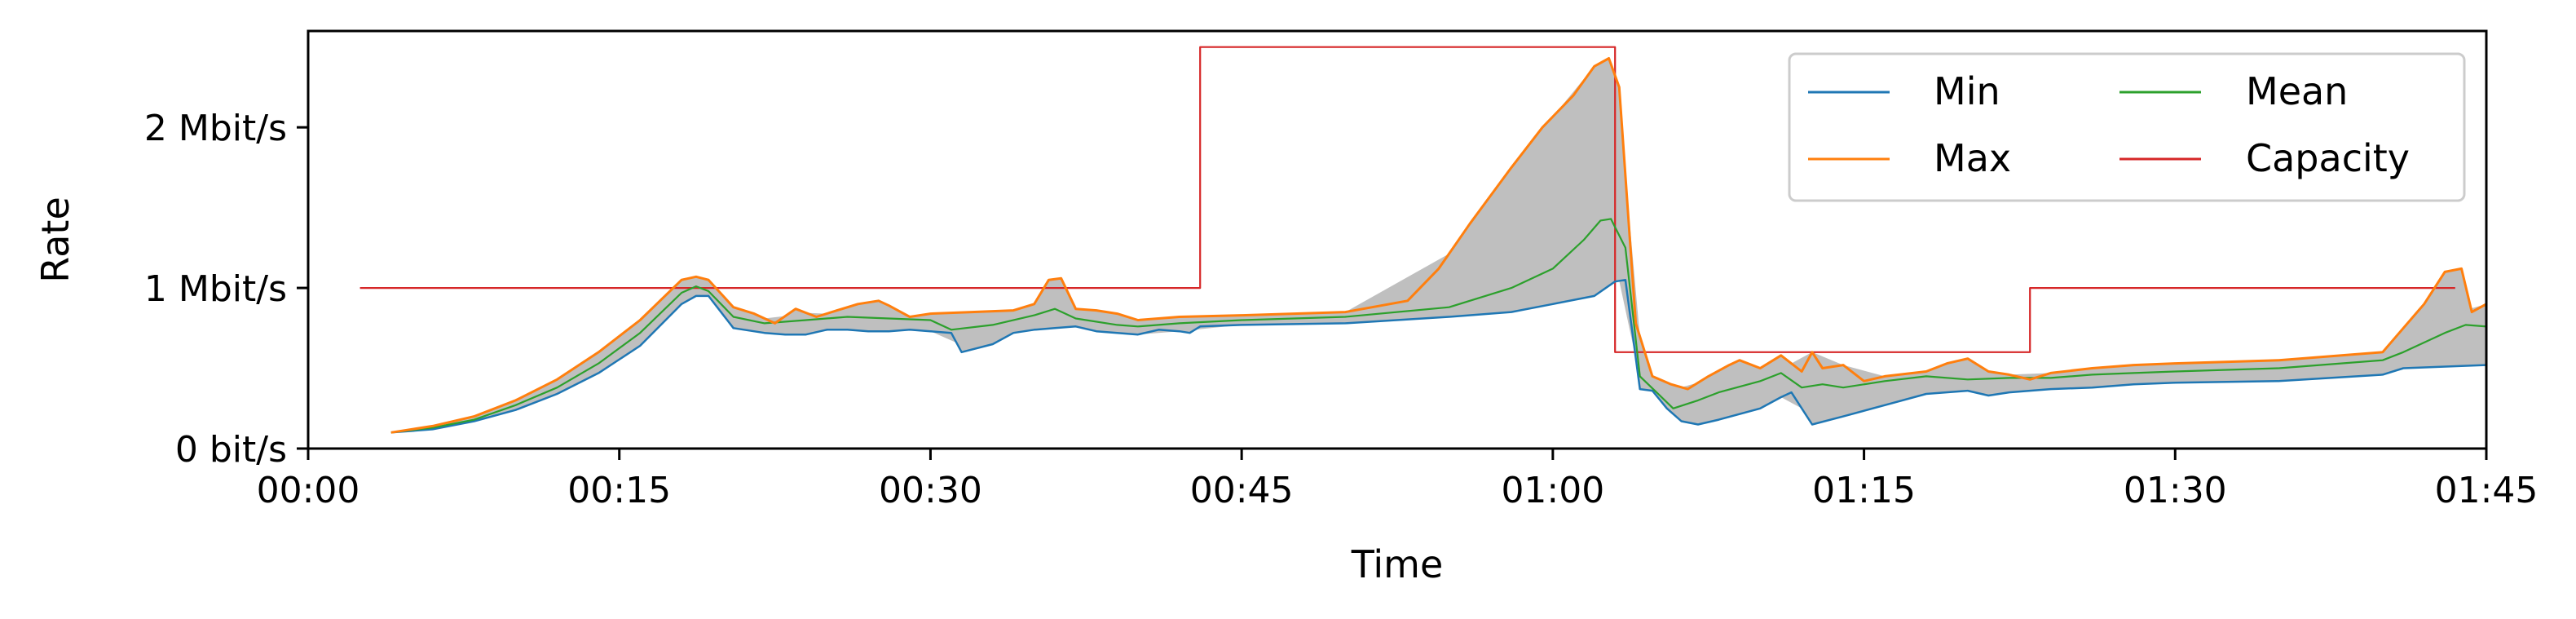 Image resolution: width=2576 pixels, height=619 pixels. I want to click on legend-label-min: Min, so click(1967, 91).